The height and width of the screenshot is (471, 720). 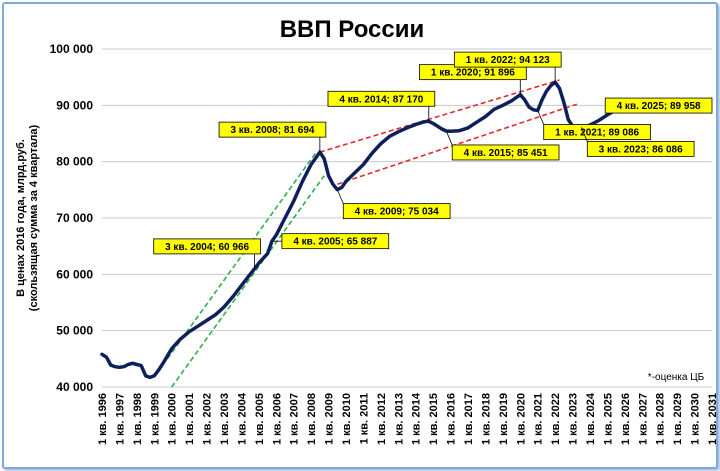 I want to click on y-tick-label: 70 000, so click(x=74, y=218).